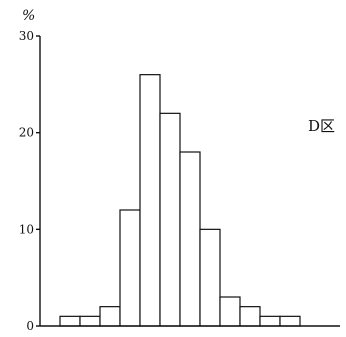 This screenshot has height=337, width=346. I want to click on y-tick-label: 20, so click(26, 133).